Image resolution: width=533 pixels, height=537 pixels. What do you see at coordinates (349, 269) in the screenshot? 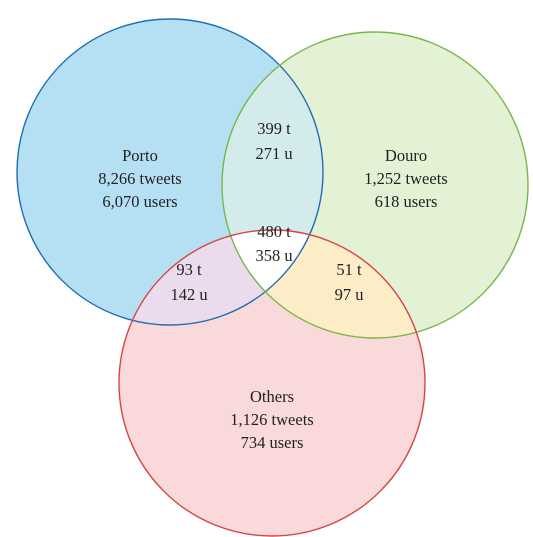
I see `douro-others-tweets: 51 t` at bounding box center [349, 269].